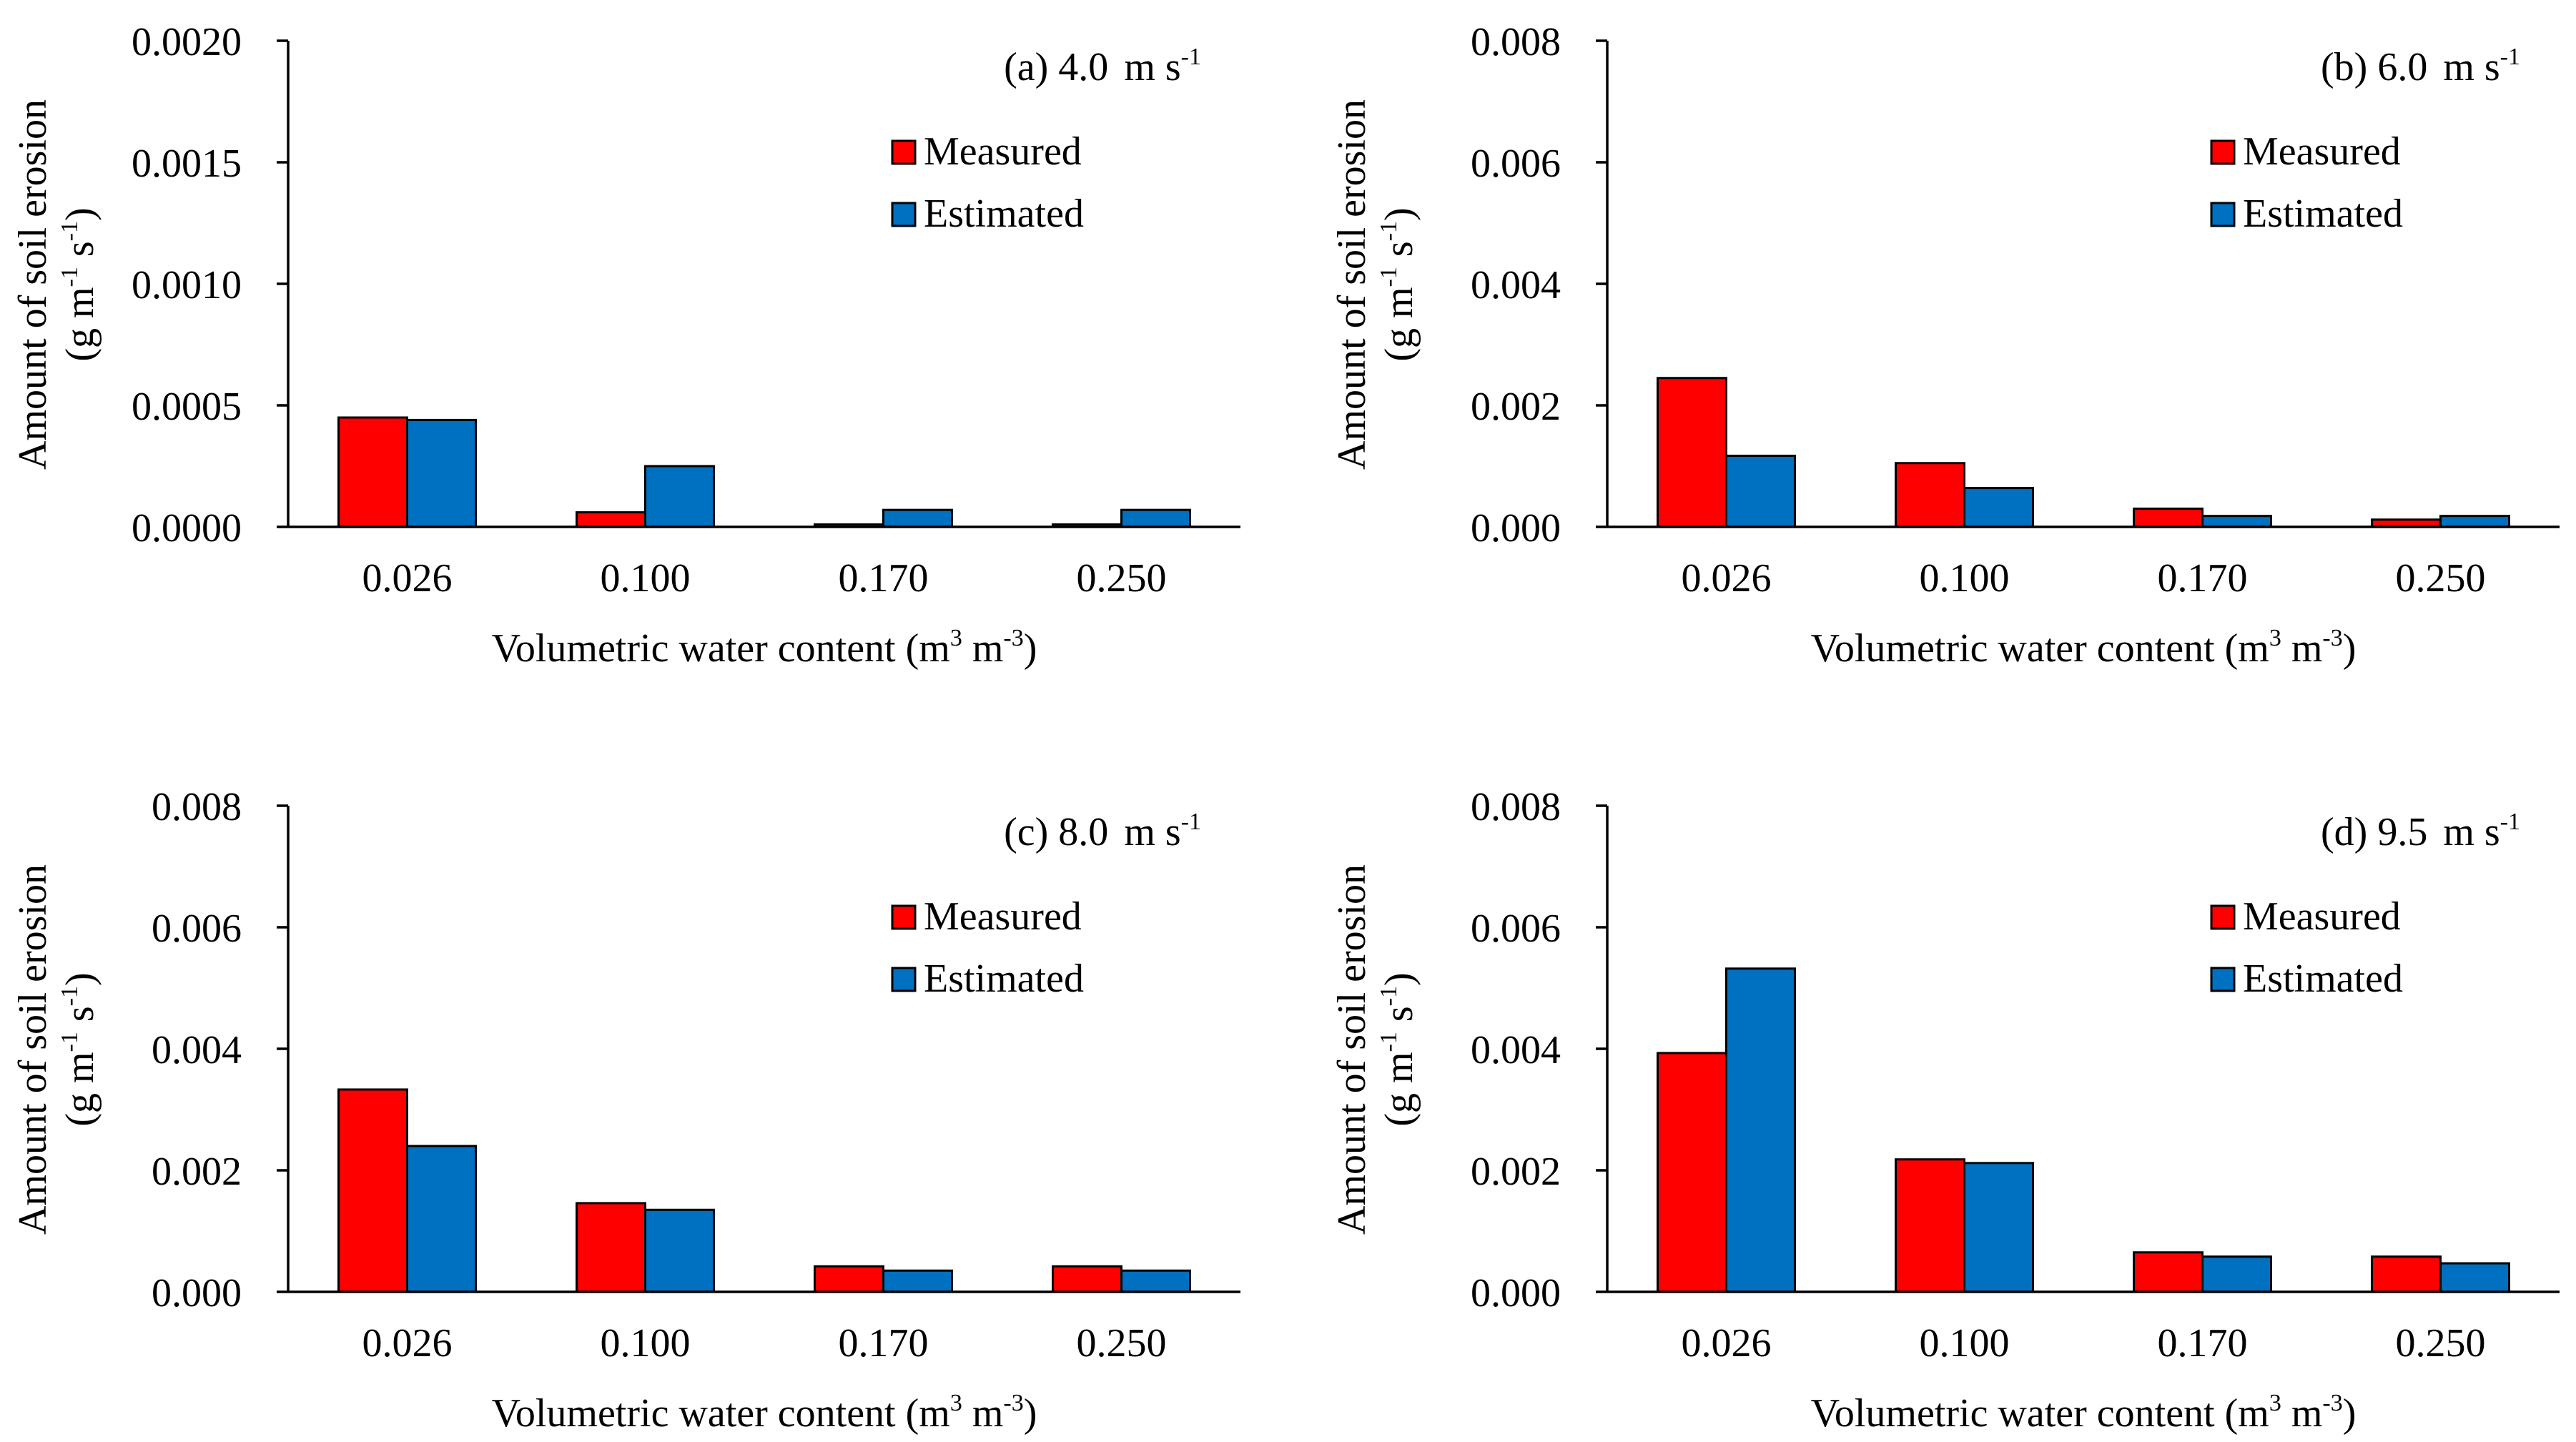 The width and height of the screenshot is (2576, 1442). What do you see at coordinates (79, 284) in the screenshot?
I see `y-axis-label-line2: (g m-1 s-1)` at bounding box center [79, 284].